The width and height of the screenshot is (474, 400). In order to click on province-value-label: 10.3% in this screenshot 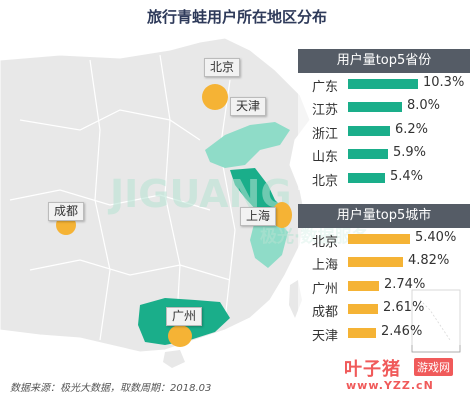, I will do `click(444, 82)`.